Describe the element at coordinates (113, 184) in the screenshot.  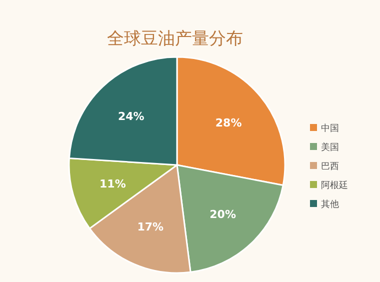
I see `data-label: 11%` at that location.